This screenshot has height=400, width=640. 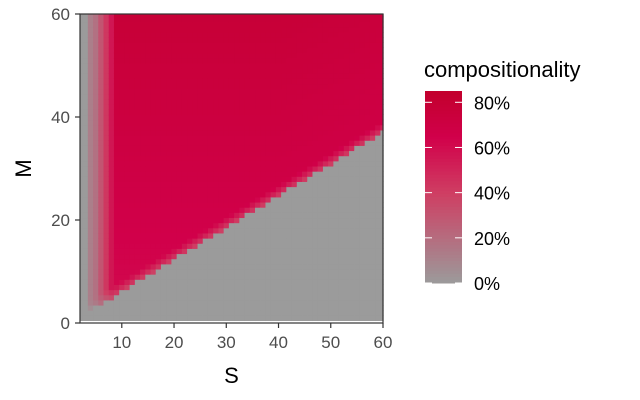 What do you see at coordinates (502, 69) in the screenshot?
I see `legend-title: compositionality` at bounding box center [502, 69].